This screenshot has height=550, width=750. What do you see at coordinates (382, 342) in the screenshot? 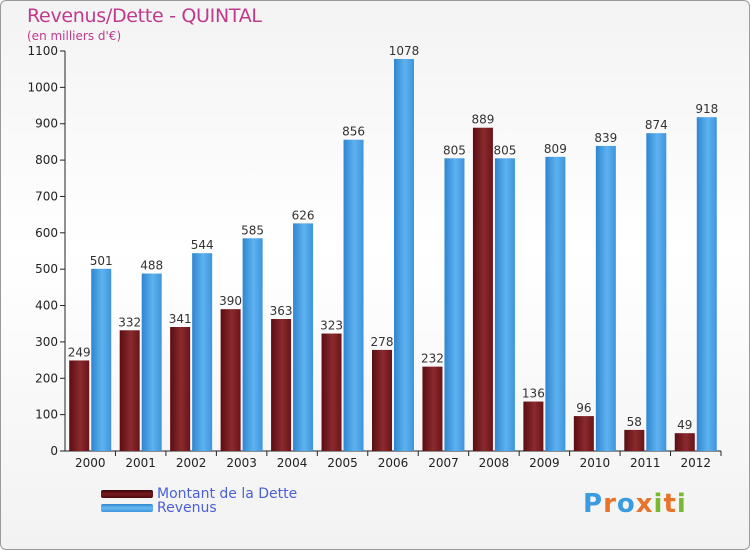
I see `data-label-dette: 278` at bounding box center [382, 342].